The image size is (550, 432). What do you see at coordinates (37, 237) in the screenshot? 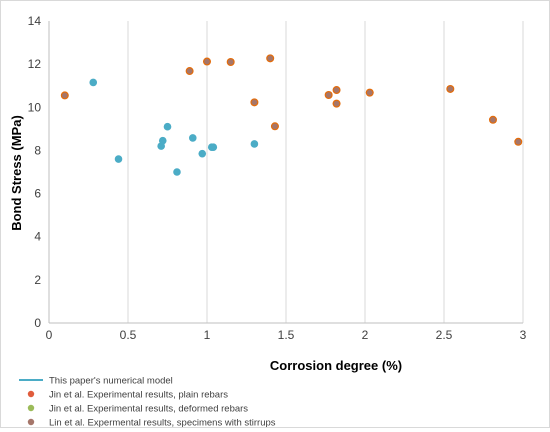
I see `y-tick-label: 4` at bounding box center [37, 237].